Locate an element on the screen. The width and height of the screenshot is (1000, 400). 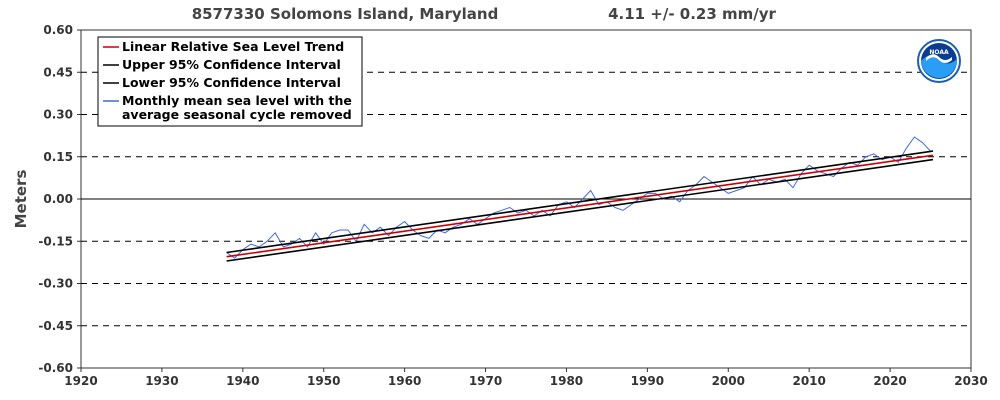
x-tick-label: 1960 is located at coordinates (404, 381).